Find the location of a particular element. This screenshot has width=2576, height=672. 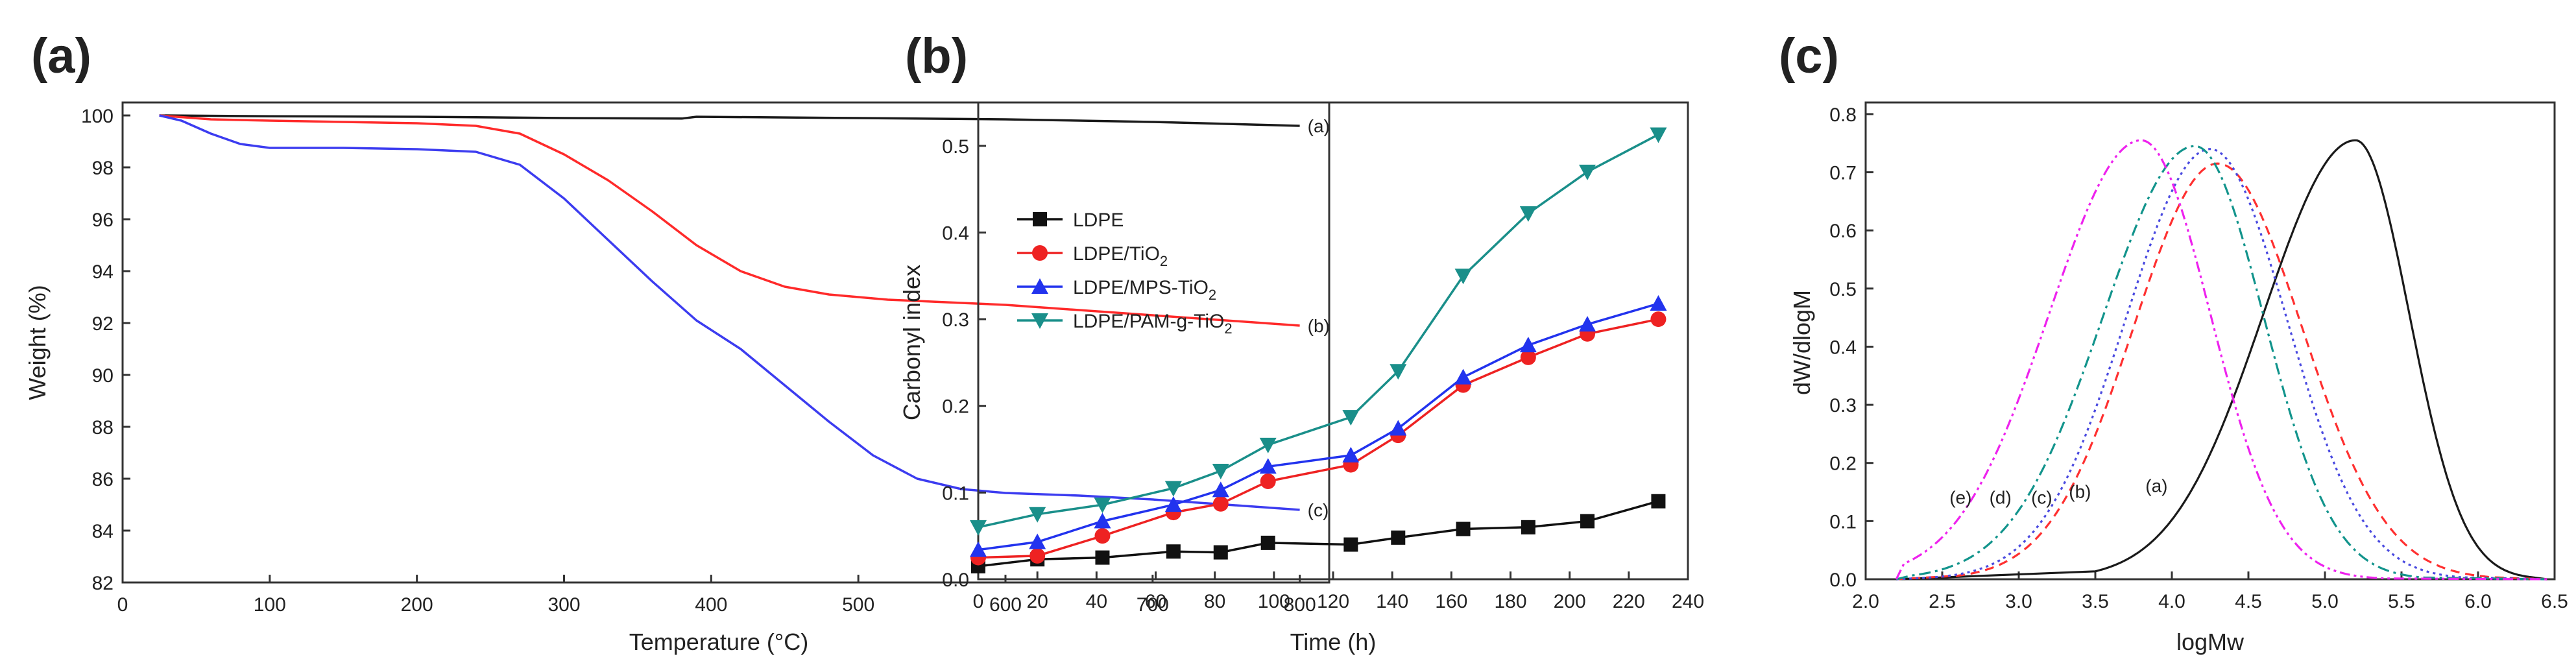

panel-c-curve-label-4: (a) is located at coordinates (2156, 486).